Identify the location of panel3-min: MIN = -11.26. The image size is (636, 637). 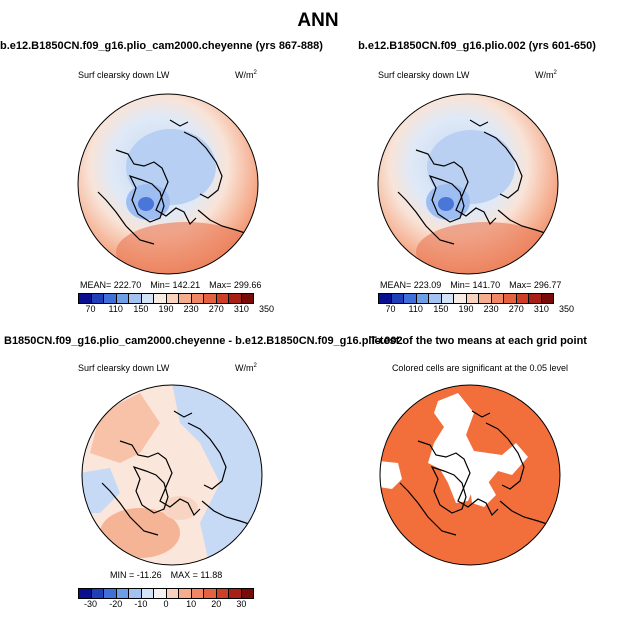
(136, 575).